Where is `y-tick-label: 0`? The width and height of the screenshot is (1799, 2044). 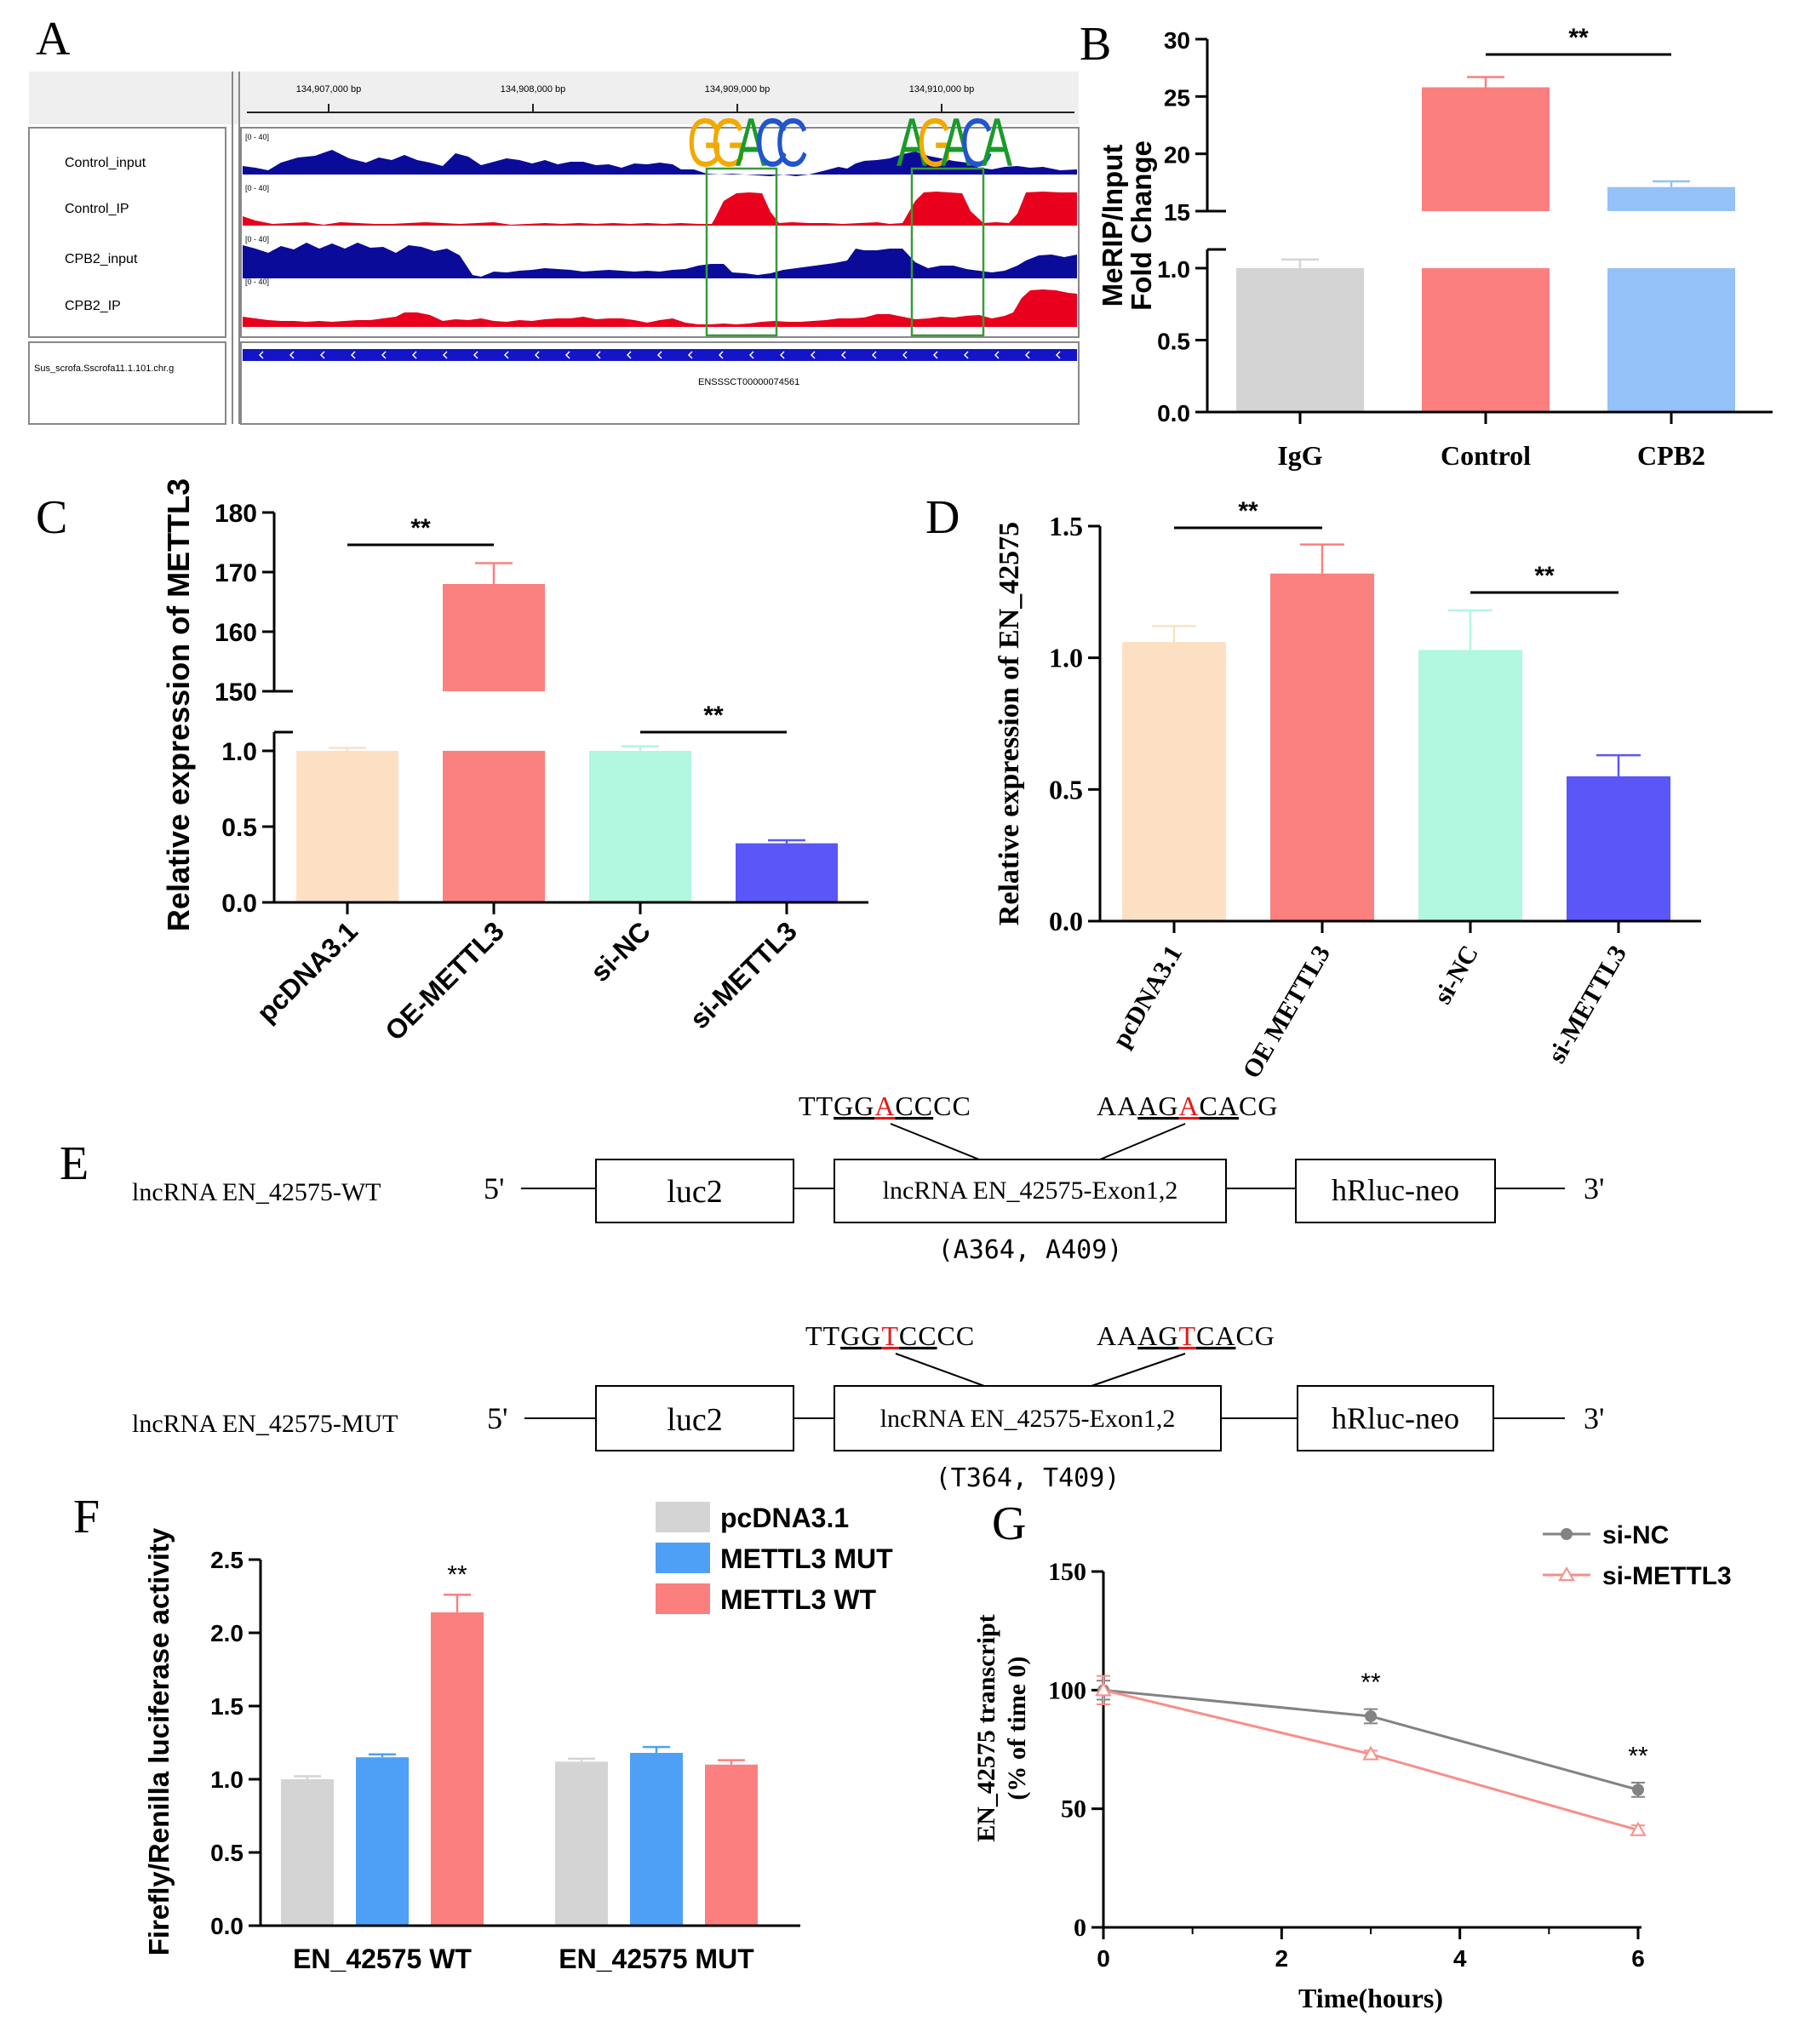
y-tick-label: 0 is located at coordinates (1080, 1928).